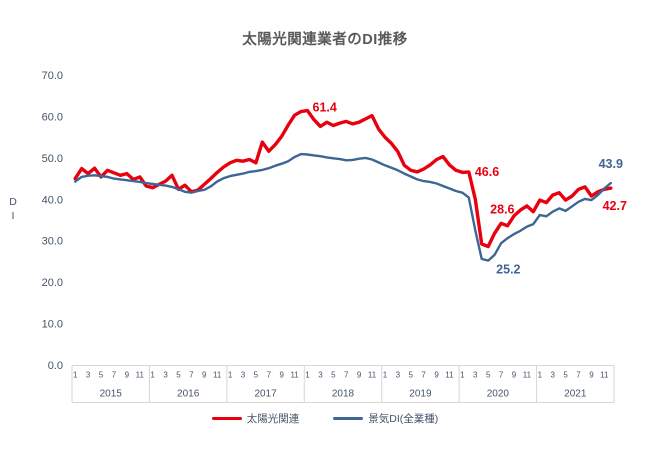  I want to click on year-label: 2017, so click(265, 394).